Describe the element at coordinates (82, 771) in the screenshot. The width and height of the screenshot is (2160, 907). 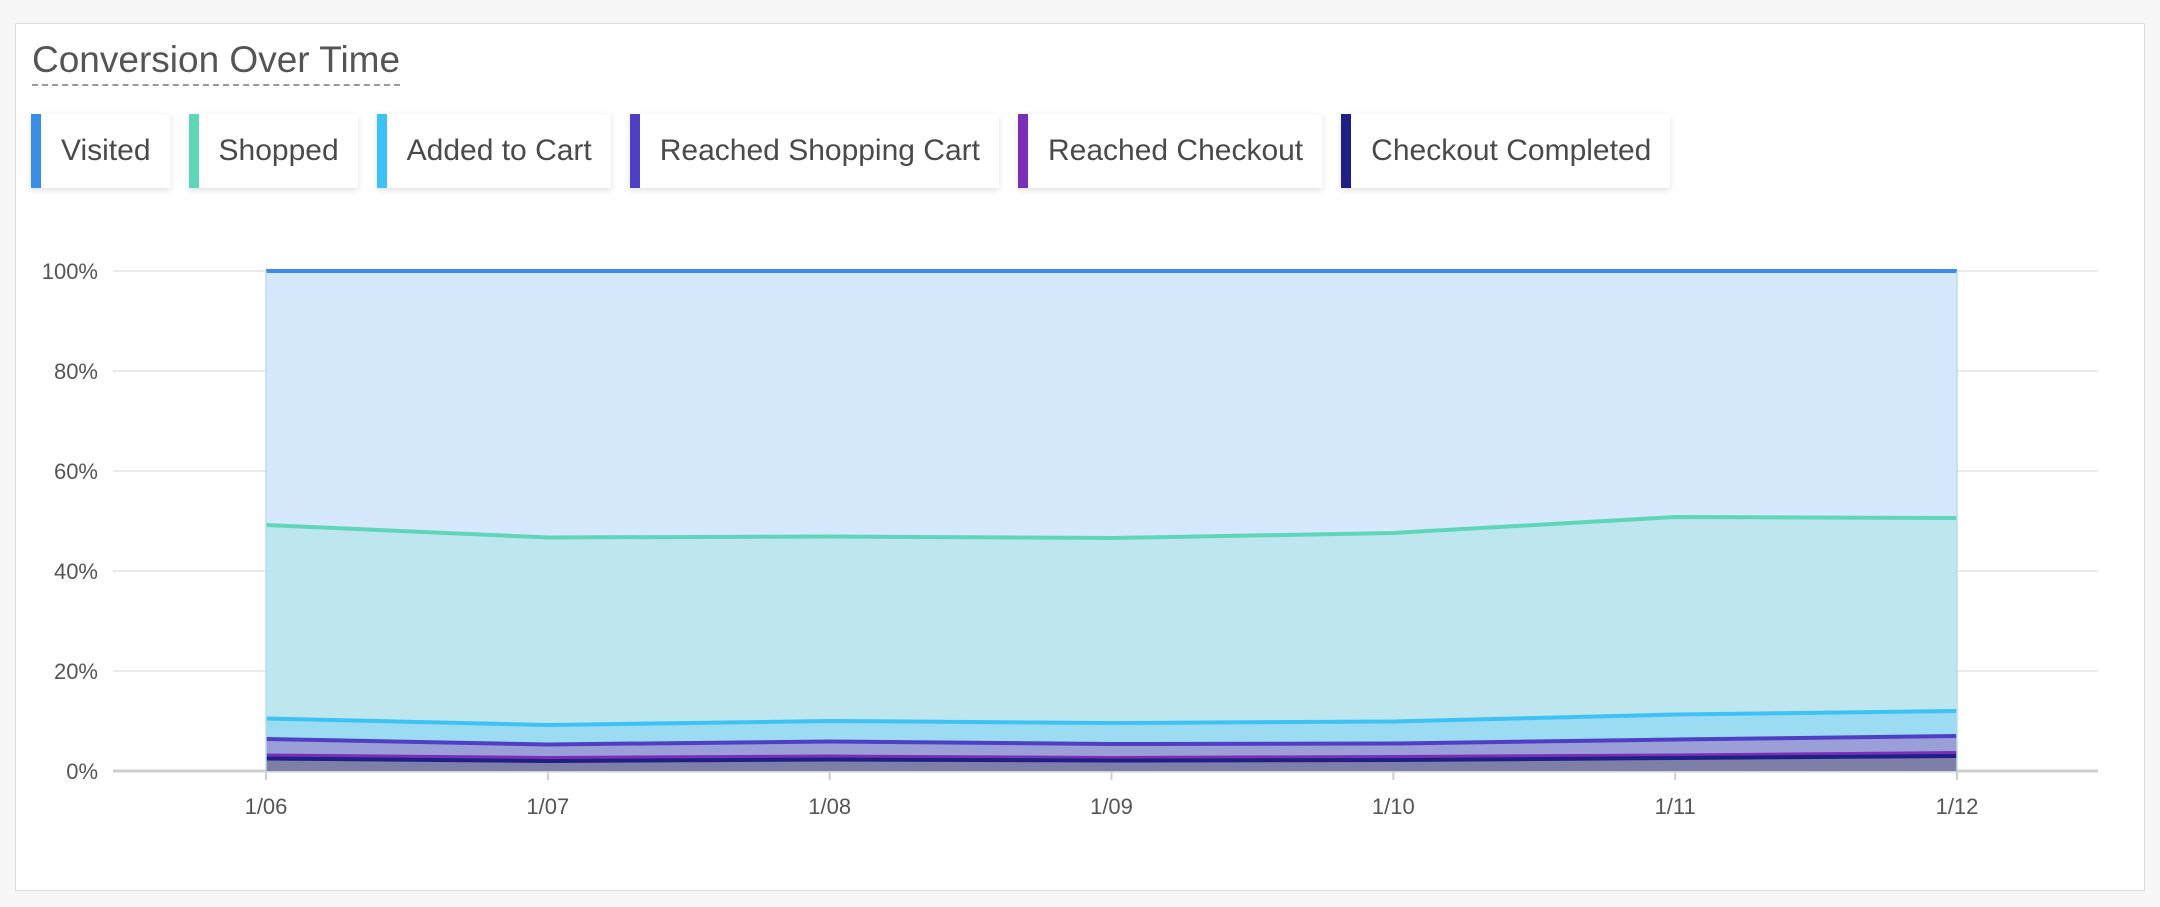
I see `y-tick-label: 0%` at that location.